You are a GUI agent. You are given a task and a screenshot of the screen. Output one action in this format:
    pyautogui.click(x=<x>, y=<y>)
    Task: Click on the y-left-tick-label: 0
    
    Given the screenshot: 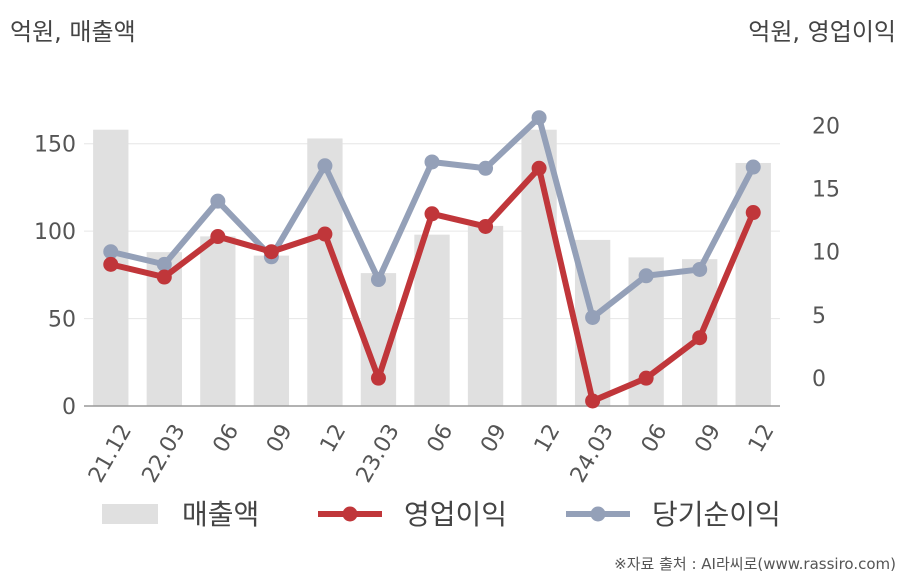 What is the action you would take?
    pyautogui.click(x=69, y=407)
    